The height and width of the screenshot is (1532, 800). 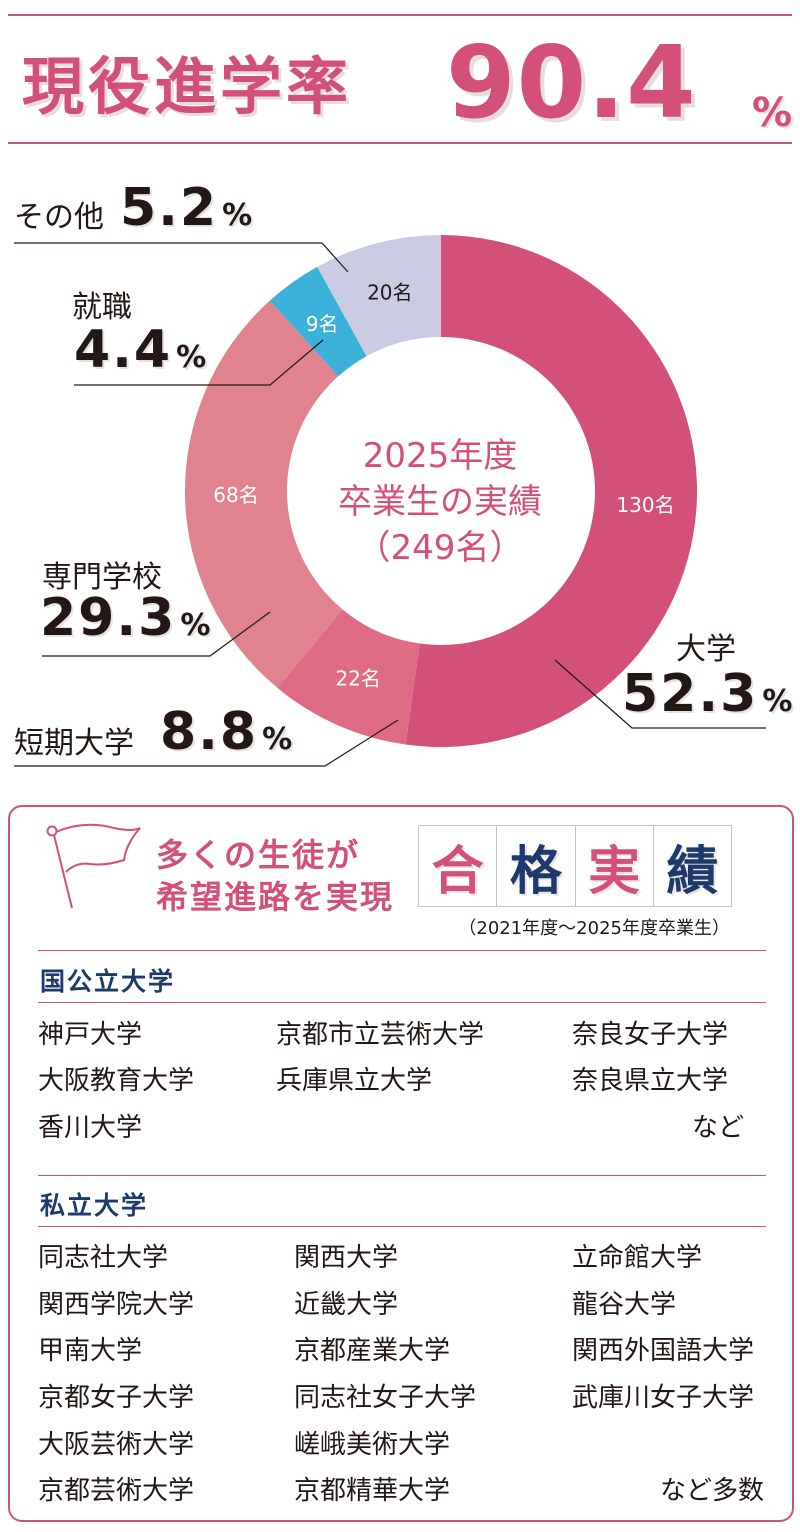 I want to click on callout-vocational-label: 専門学校, so click(x=102, y=577).